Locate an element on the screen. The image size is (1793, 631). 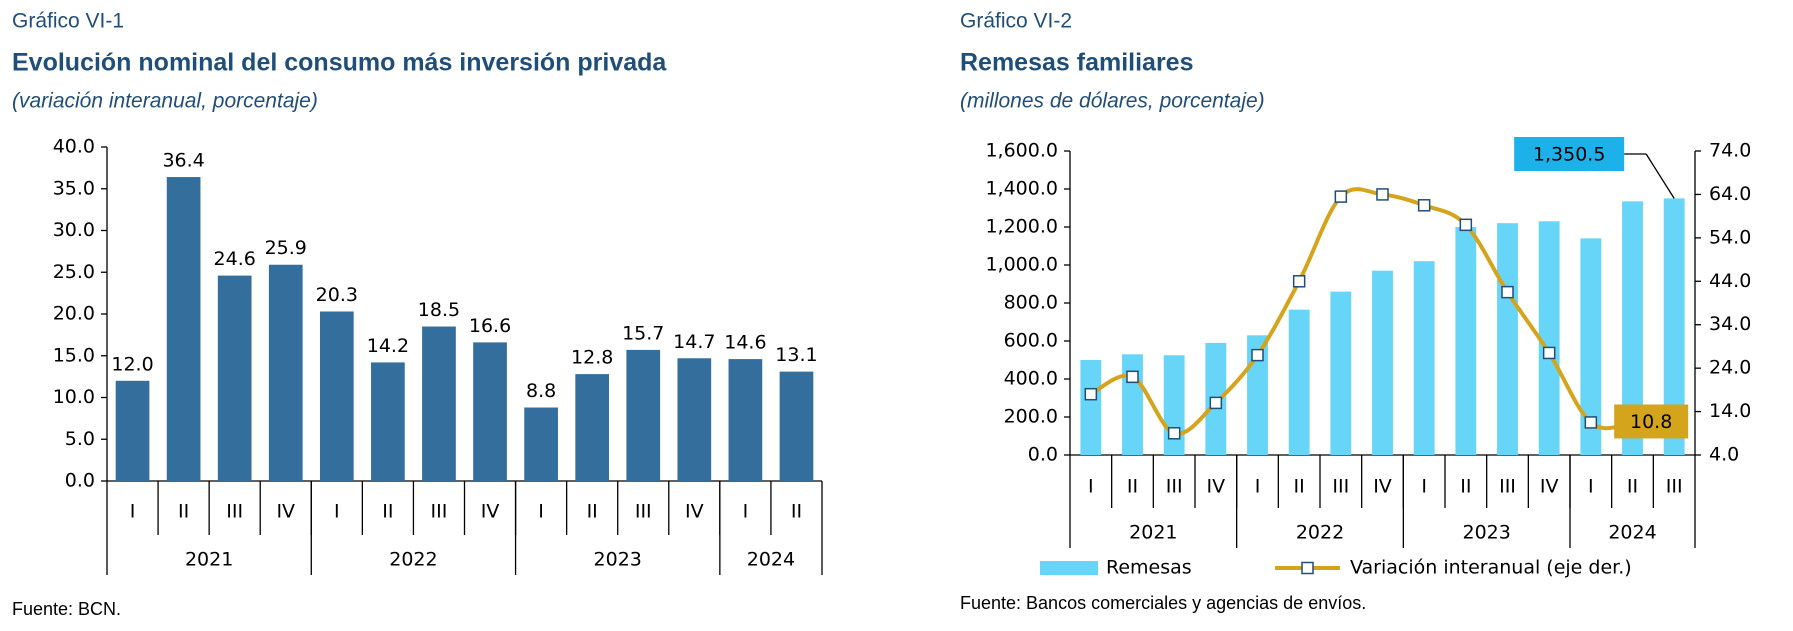
annotation: 10.8 is located at coordinates (1651, 422).